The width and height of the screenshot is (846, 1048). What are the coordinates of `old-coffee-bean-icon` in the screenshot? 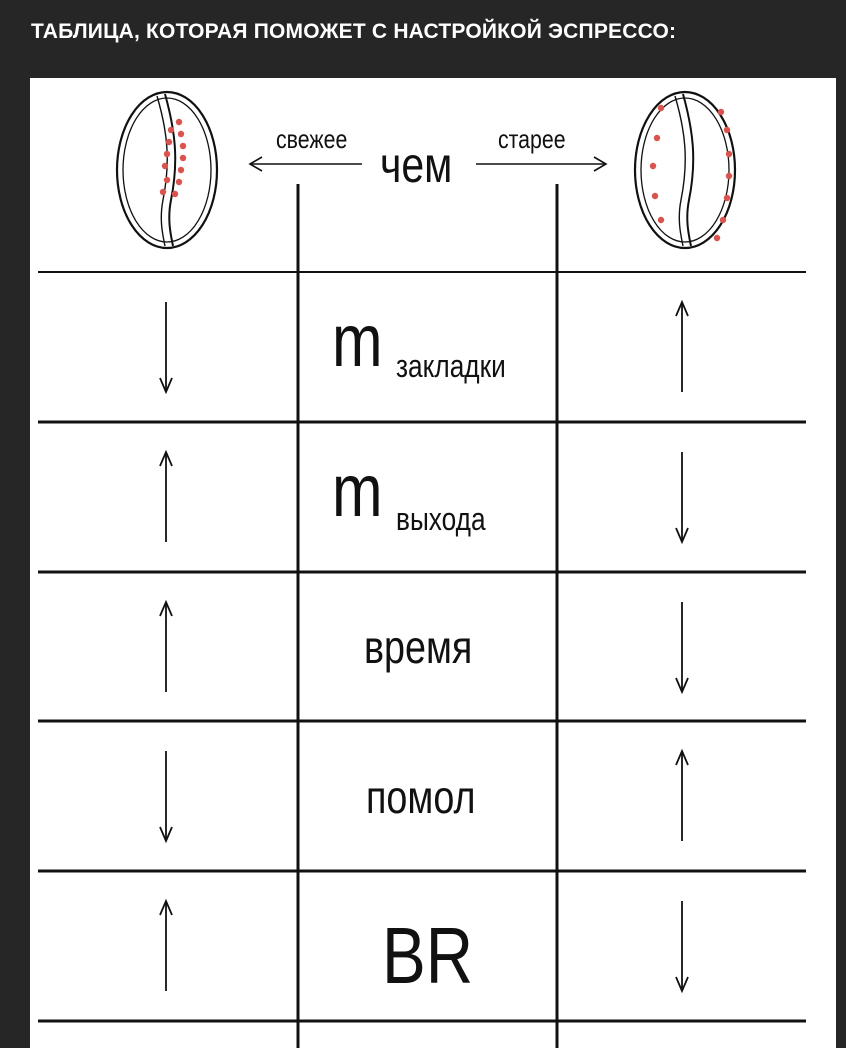 It's located at (685, 170).